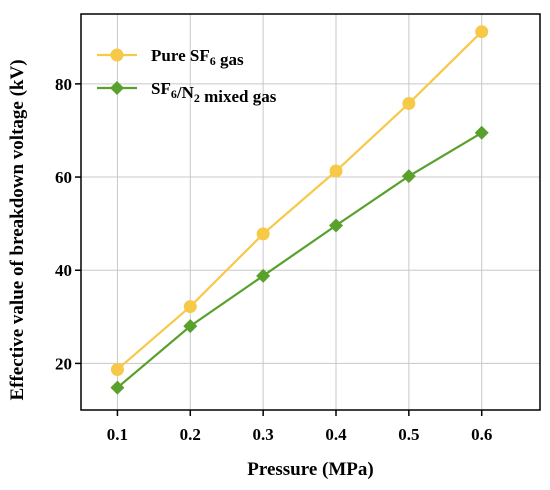 The width and height of the screenshot is (550, 490). Describe the element at coordinates (63, 363) in the screenshot. I see `y-tick-label: 20` at that location.